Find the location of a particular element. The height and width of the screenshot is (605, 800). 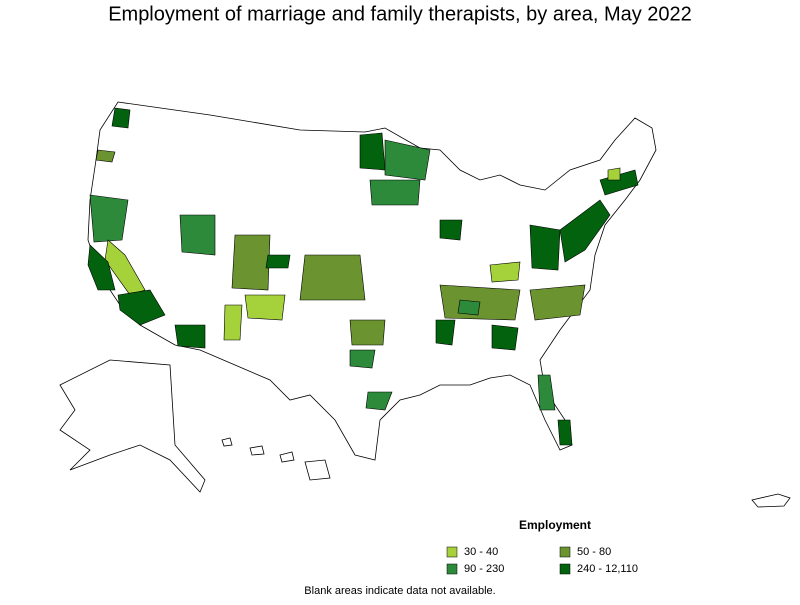

legend-title: Employment is located at coordinates (555, 525).